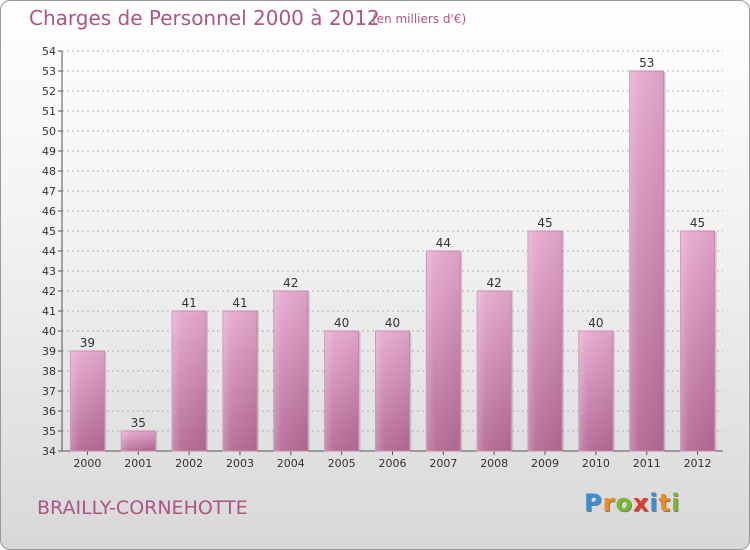 This screenshot has width=750, height=550. Describe the element at coordinates (142, 508) in the screenshot. I see `town-name: BRAILLY-CORNEHOTTE` at that location.